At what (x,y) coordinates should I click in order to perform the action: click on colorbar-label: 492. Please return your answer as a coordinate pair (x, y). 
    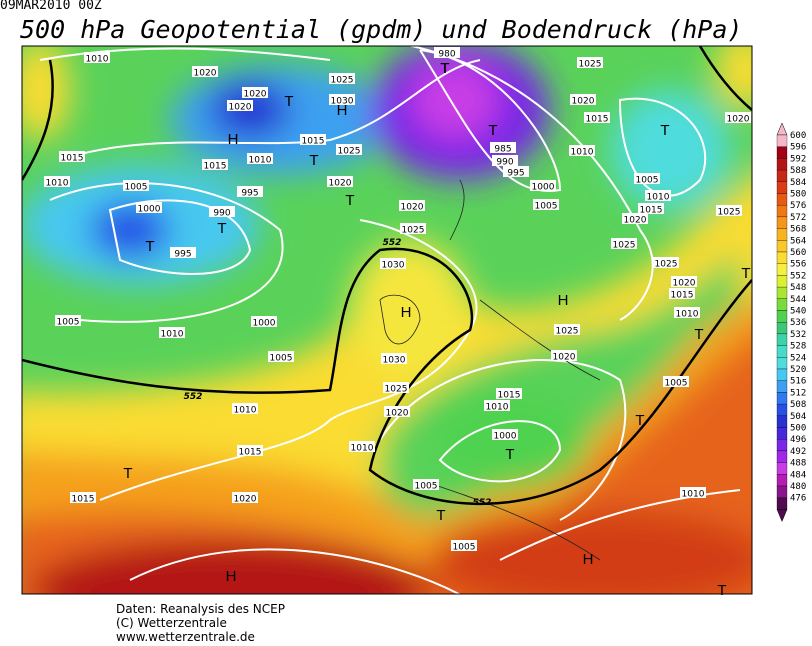
    Looking at the image, I should click on (798, 452).